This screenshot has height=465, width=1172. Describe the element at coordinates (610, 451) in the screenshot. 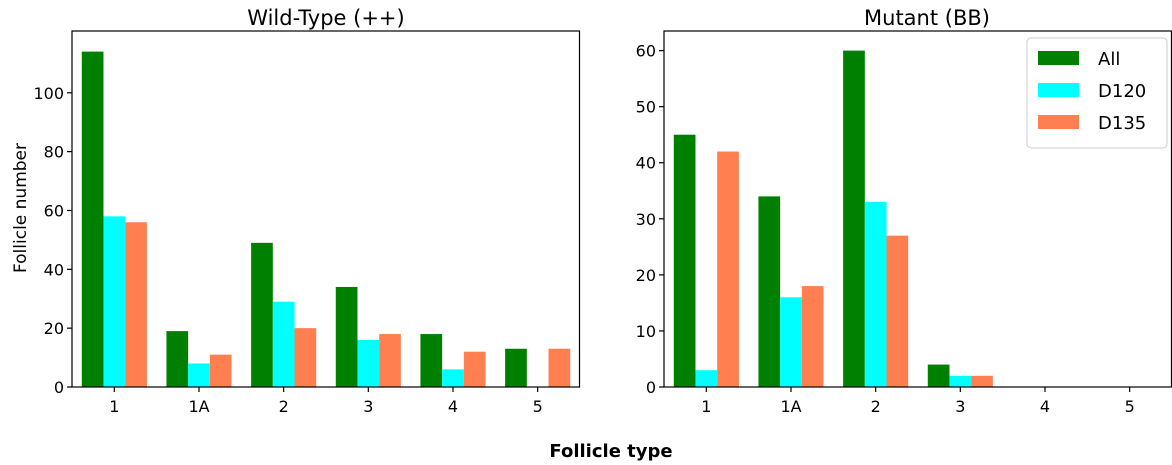

I see `x-axis-label: Follicle type` at that location.